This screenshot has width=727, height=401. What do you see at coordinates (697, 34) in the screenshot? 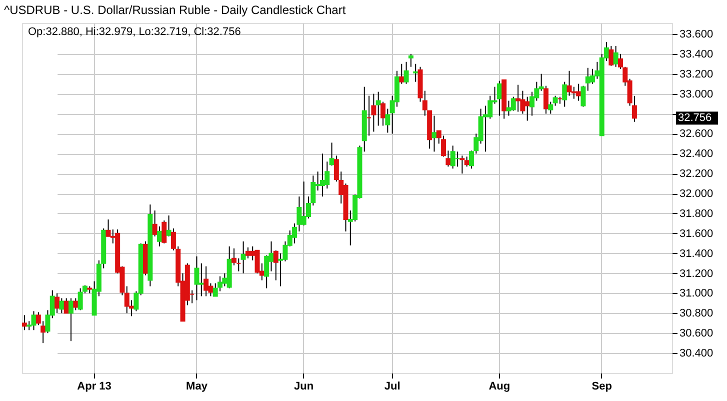
I see `y-tick-label: 33.600` at bounding box center [697, 34].